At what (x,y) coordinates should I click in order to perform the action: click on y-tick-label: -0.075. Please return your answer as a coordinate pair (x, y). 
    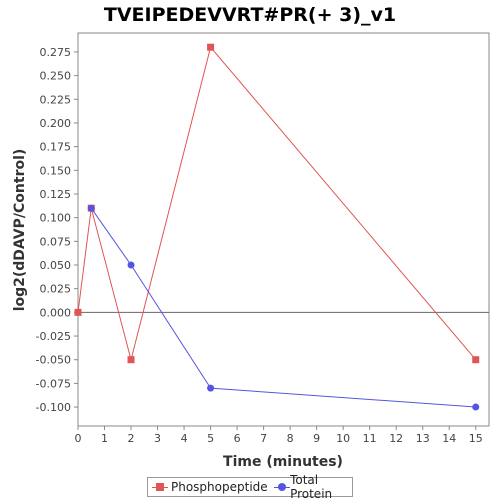
    Looking at the image, I should click on (53, 383).